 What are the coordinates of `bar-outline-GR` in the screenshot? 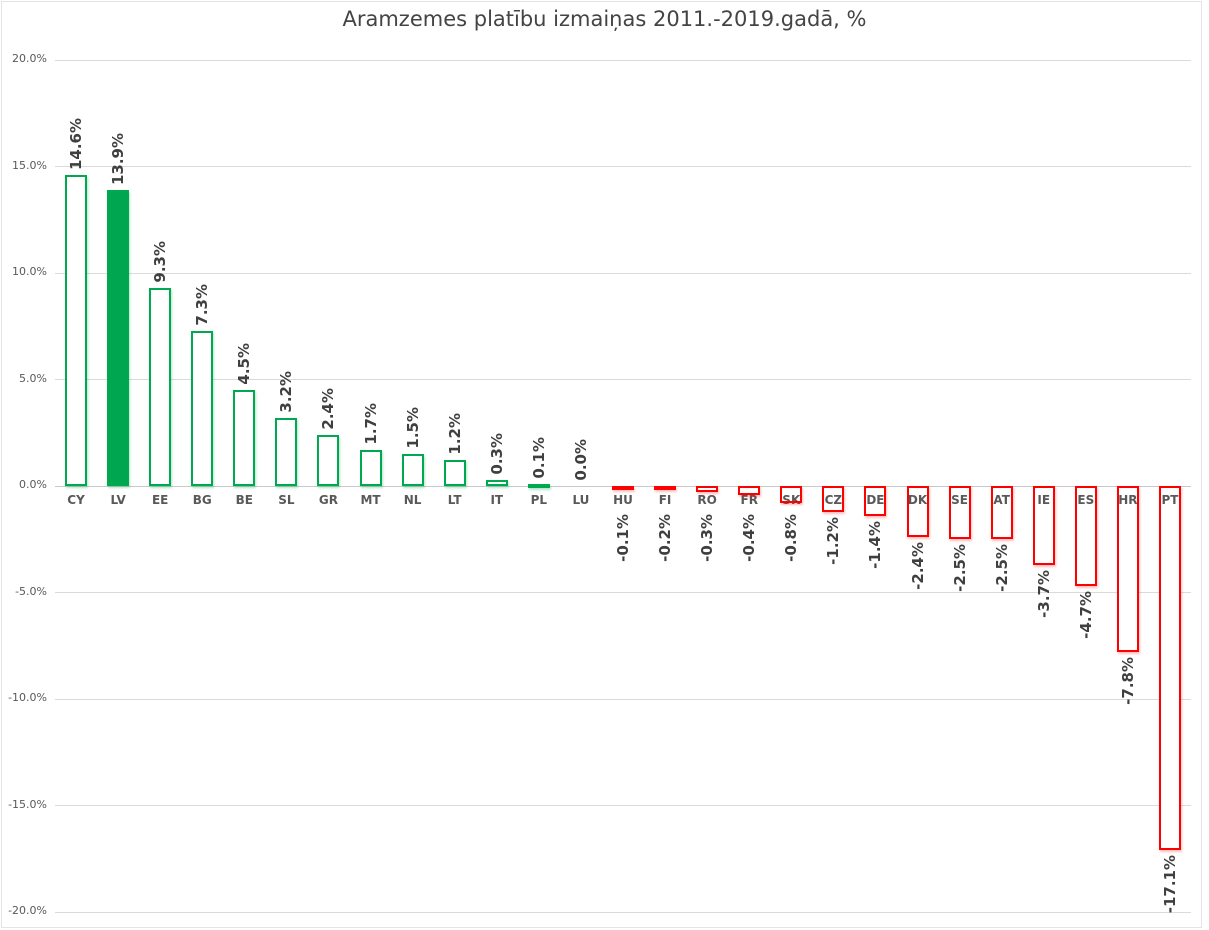 It's located at (328, 460).